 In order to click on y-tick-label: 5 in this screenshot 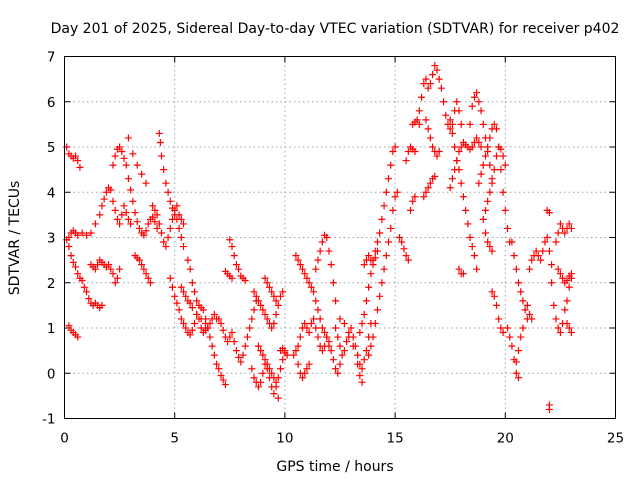, I will do `click(51, 148)`.